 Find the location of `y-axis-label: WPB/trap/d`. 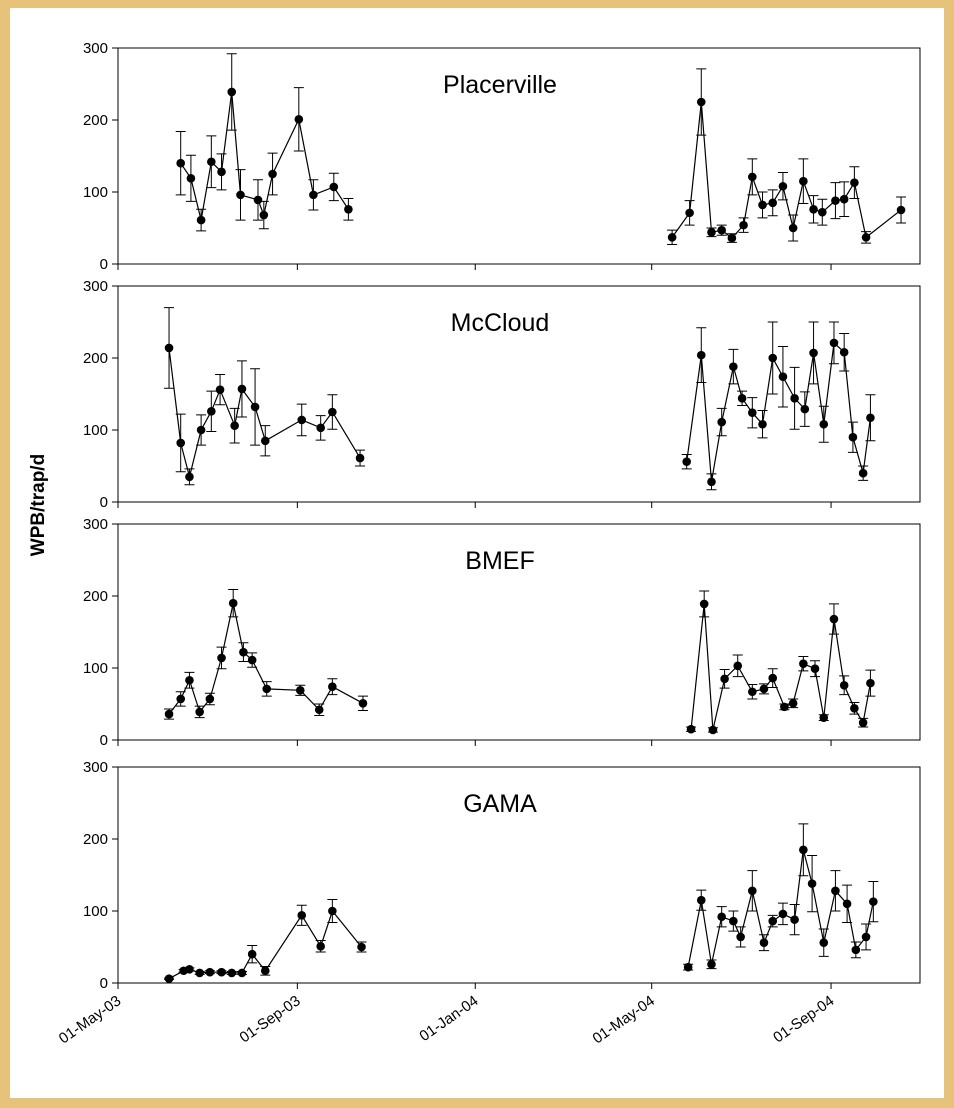

y-axis-label: WPB/trap/d is located at coordinates (38, 505).